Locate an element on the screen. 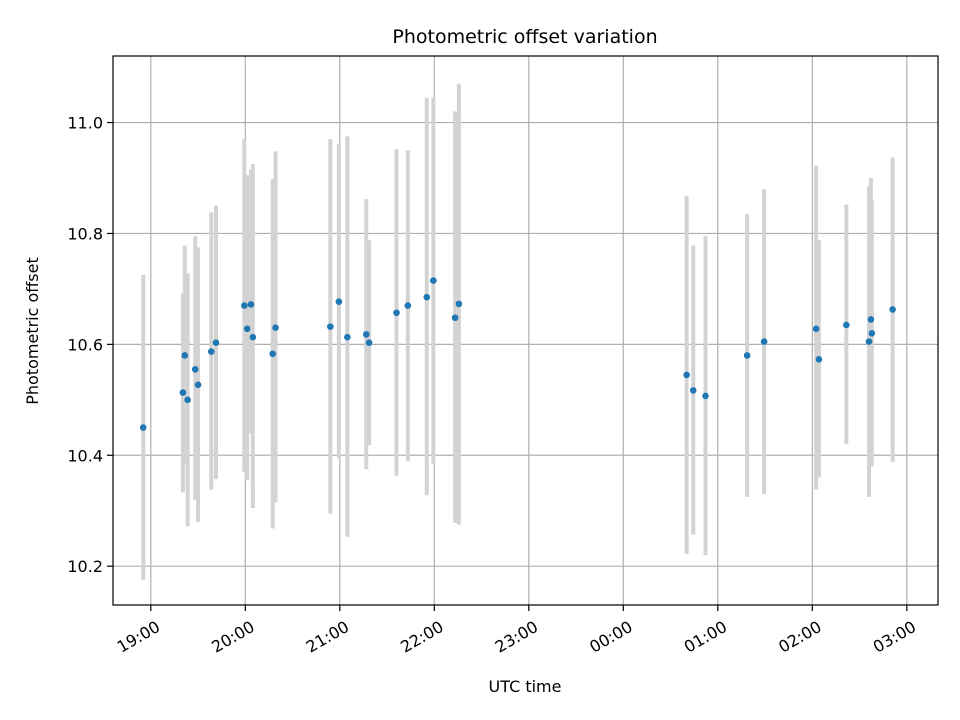  x-tick-label: 00:00 is located at coordinates (610, 637).